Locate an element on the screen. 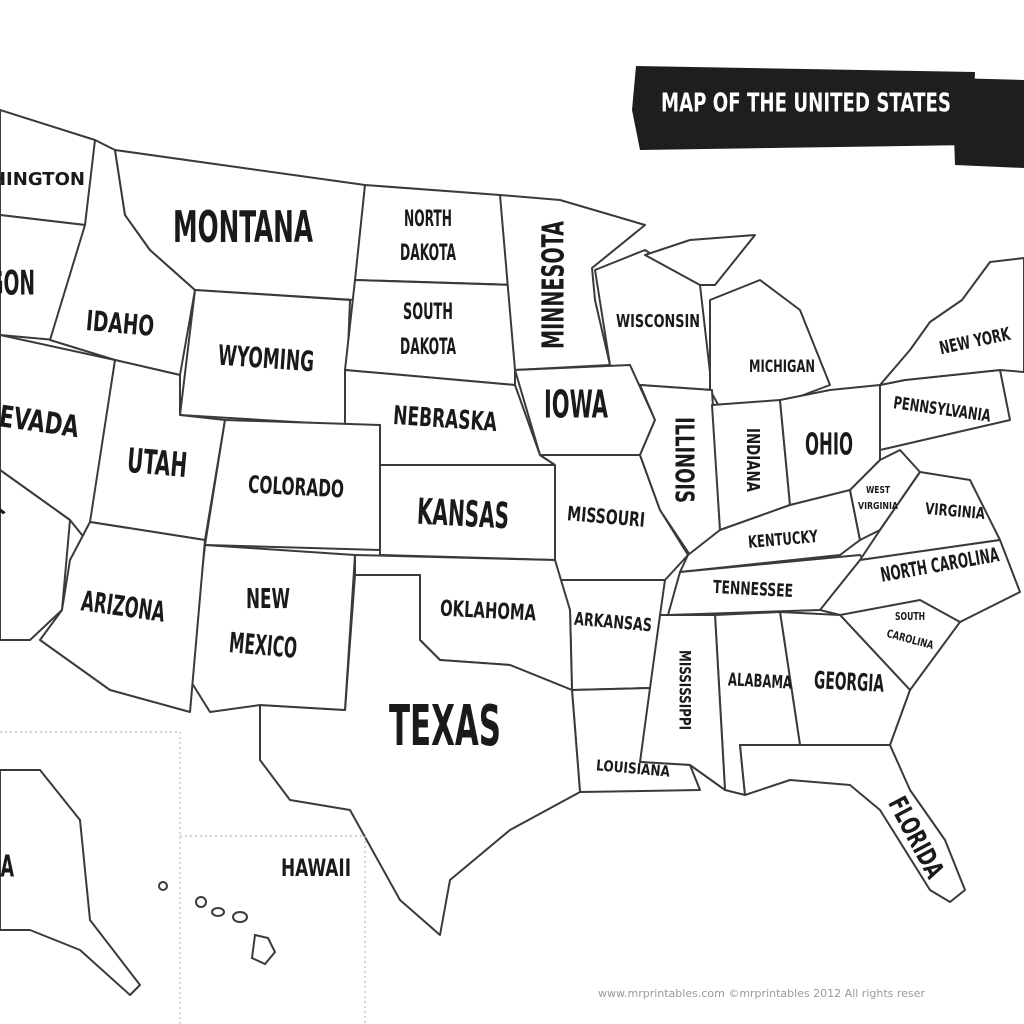  label-north-dakota-1: NORTH is located at coordinates (428, 219).